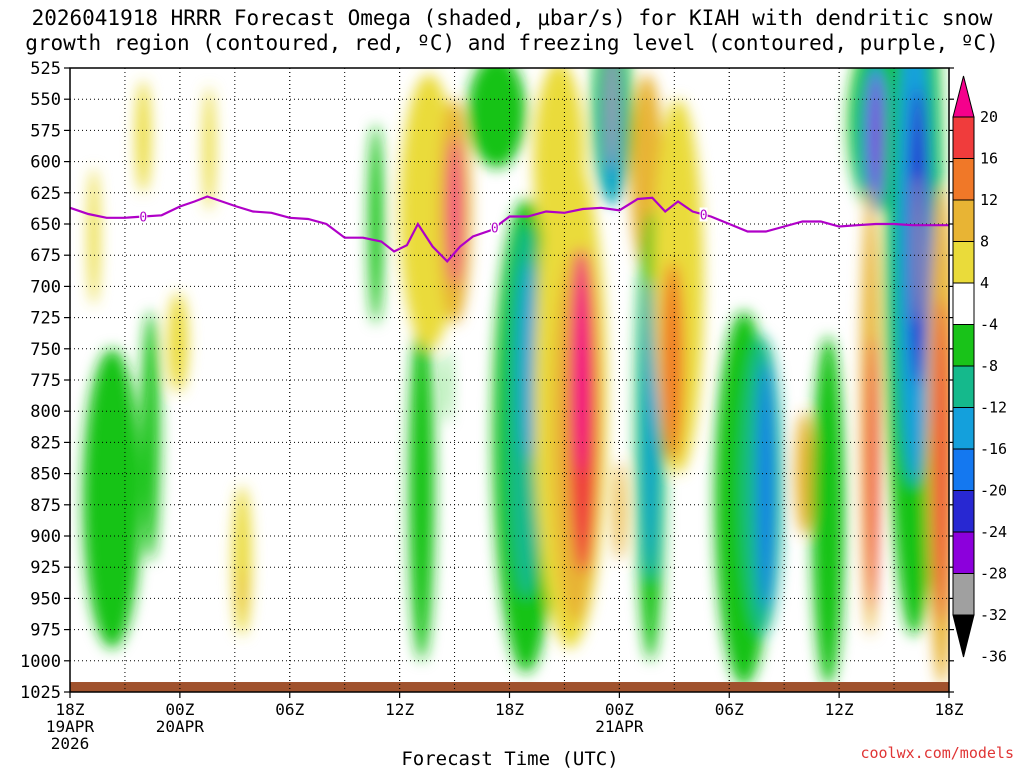 The image size is (1024, 768). I want to click on colorbar-label: -12, so click(993, 408).